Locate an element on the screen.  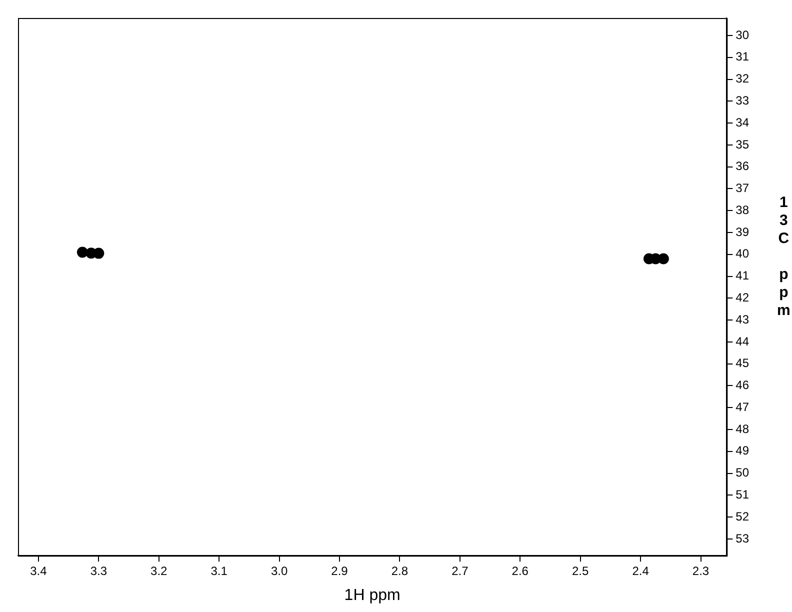
y-tick-label: 41 is located at coordinates (743, 275).